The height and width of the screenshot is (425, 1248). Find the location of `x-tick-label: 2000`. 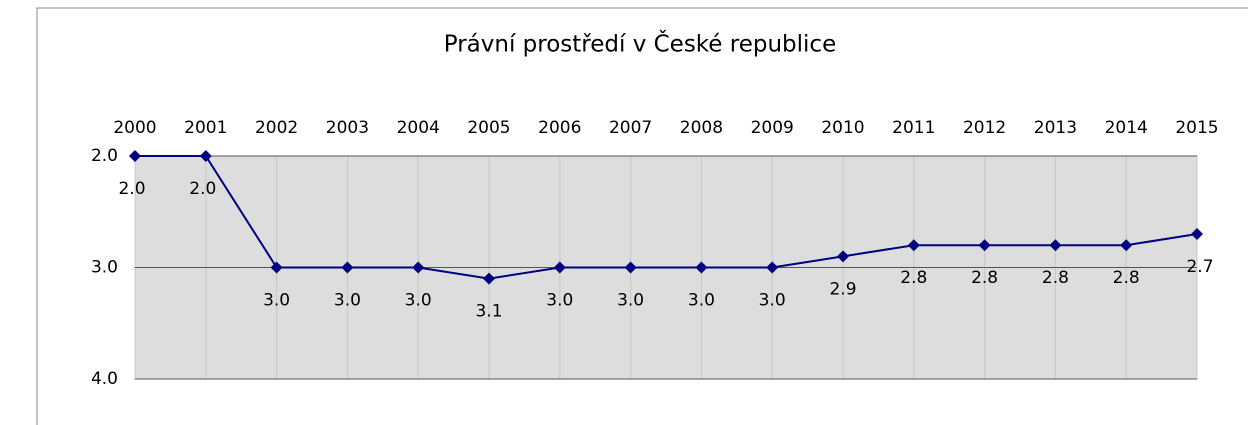

x-tick-label: 2000 is located at coordinates (134, 128).